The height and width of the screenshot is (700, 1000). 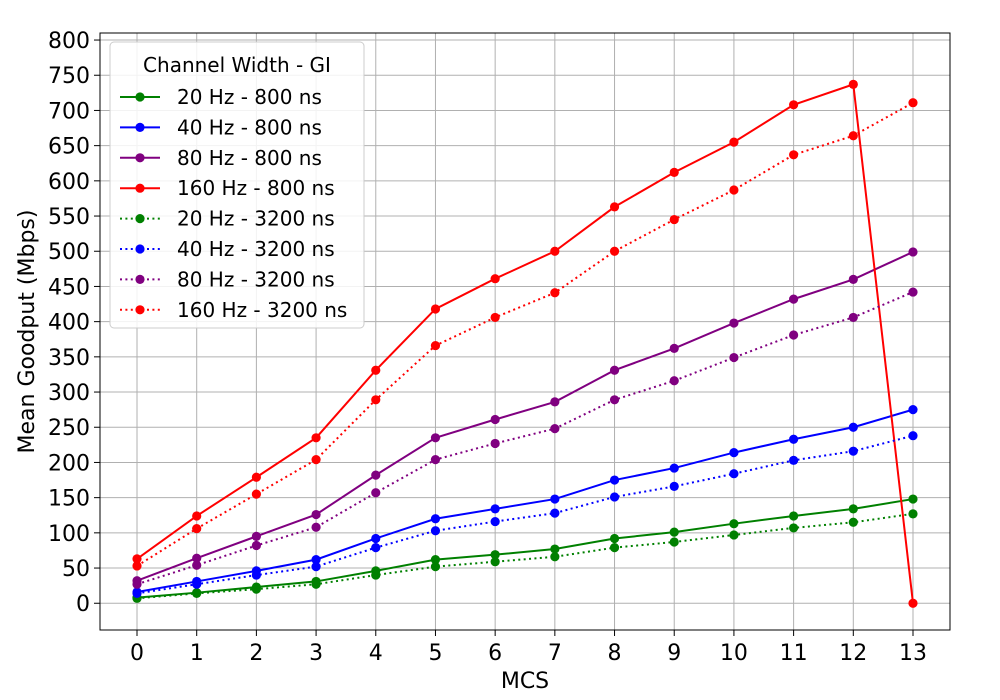 I want to click on y-tick-label: 150, so click(x=69, y=499).